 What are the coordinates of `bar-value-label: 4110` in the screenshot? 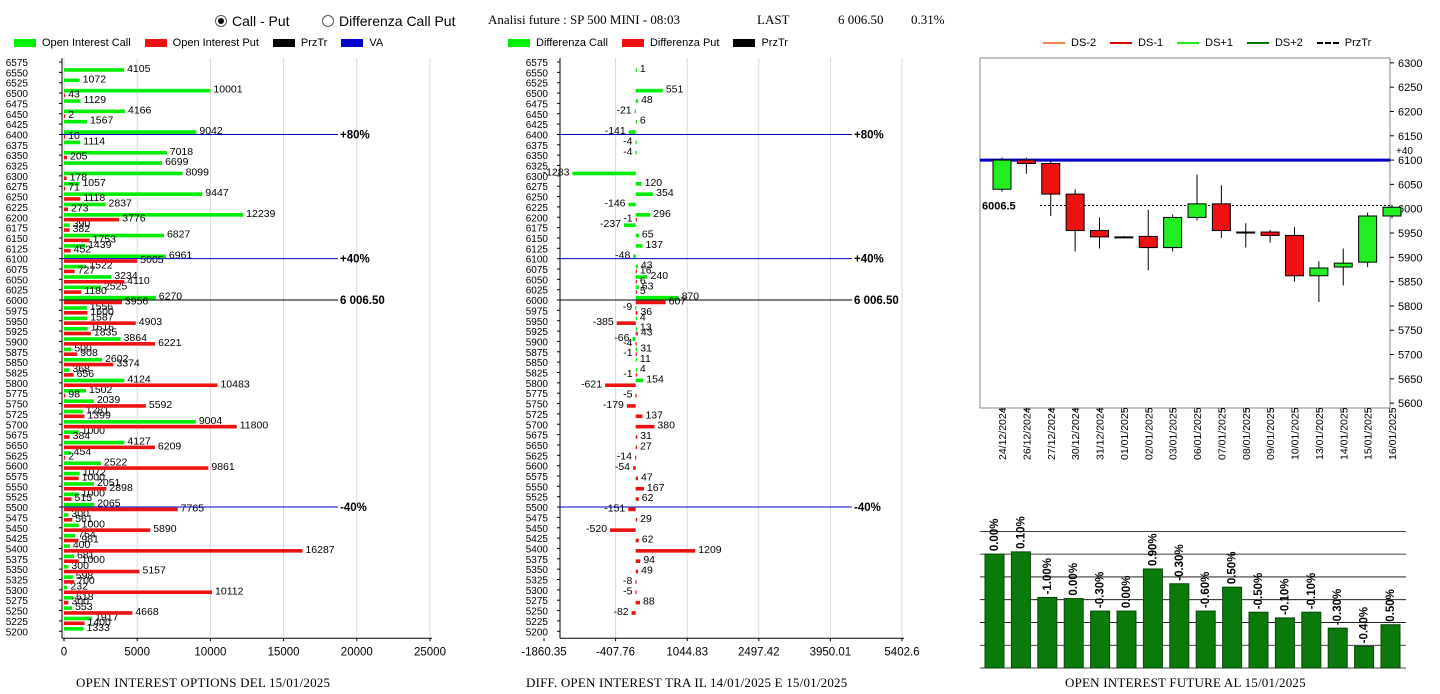 It's located at (138, 281).